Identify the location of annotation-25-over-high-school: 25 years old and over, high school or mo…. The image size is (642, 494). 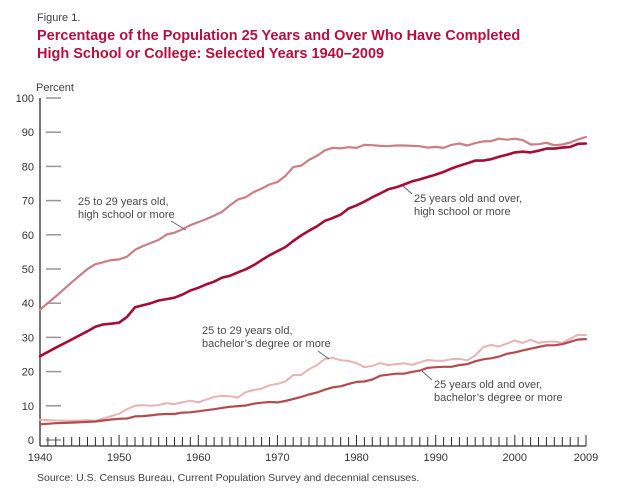
(462, 201).